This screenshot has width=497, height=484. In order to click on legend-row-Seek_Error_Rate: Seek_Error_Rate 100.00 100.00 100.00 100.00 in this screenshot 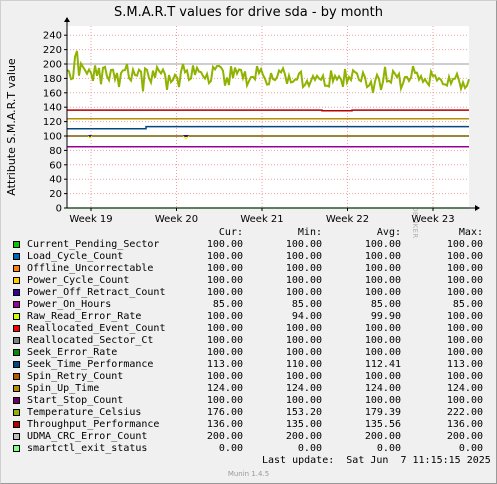, I will do `click(251, 353)`.